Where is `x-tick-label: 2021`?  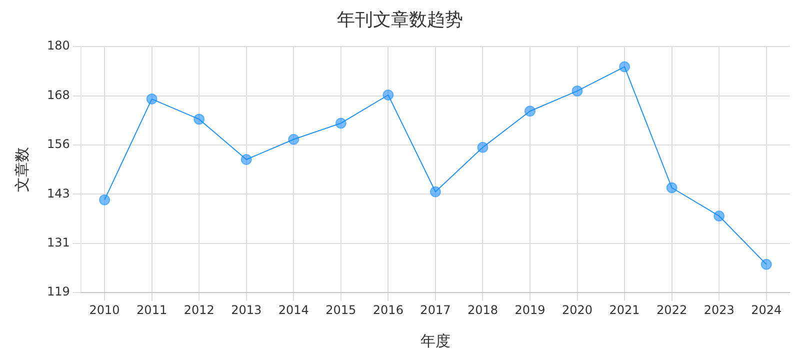 x-tick-label: 2021 is located at coordinates (624, 309).